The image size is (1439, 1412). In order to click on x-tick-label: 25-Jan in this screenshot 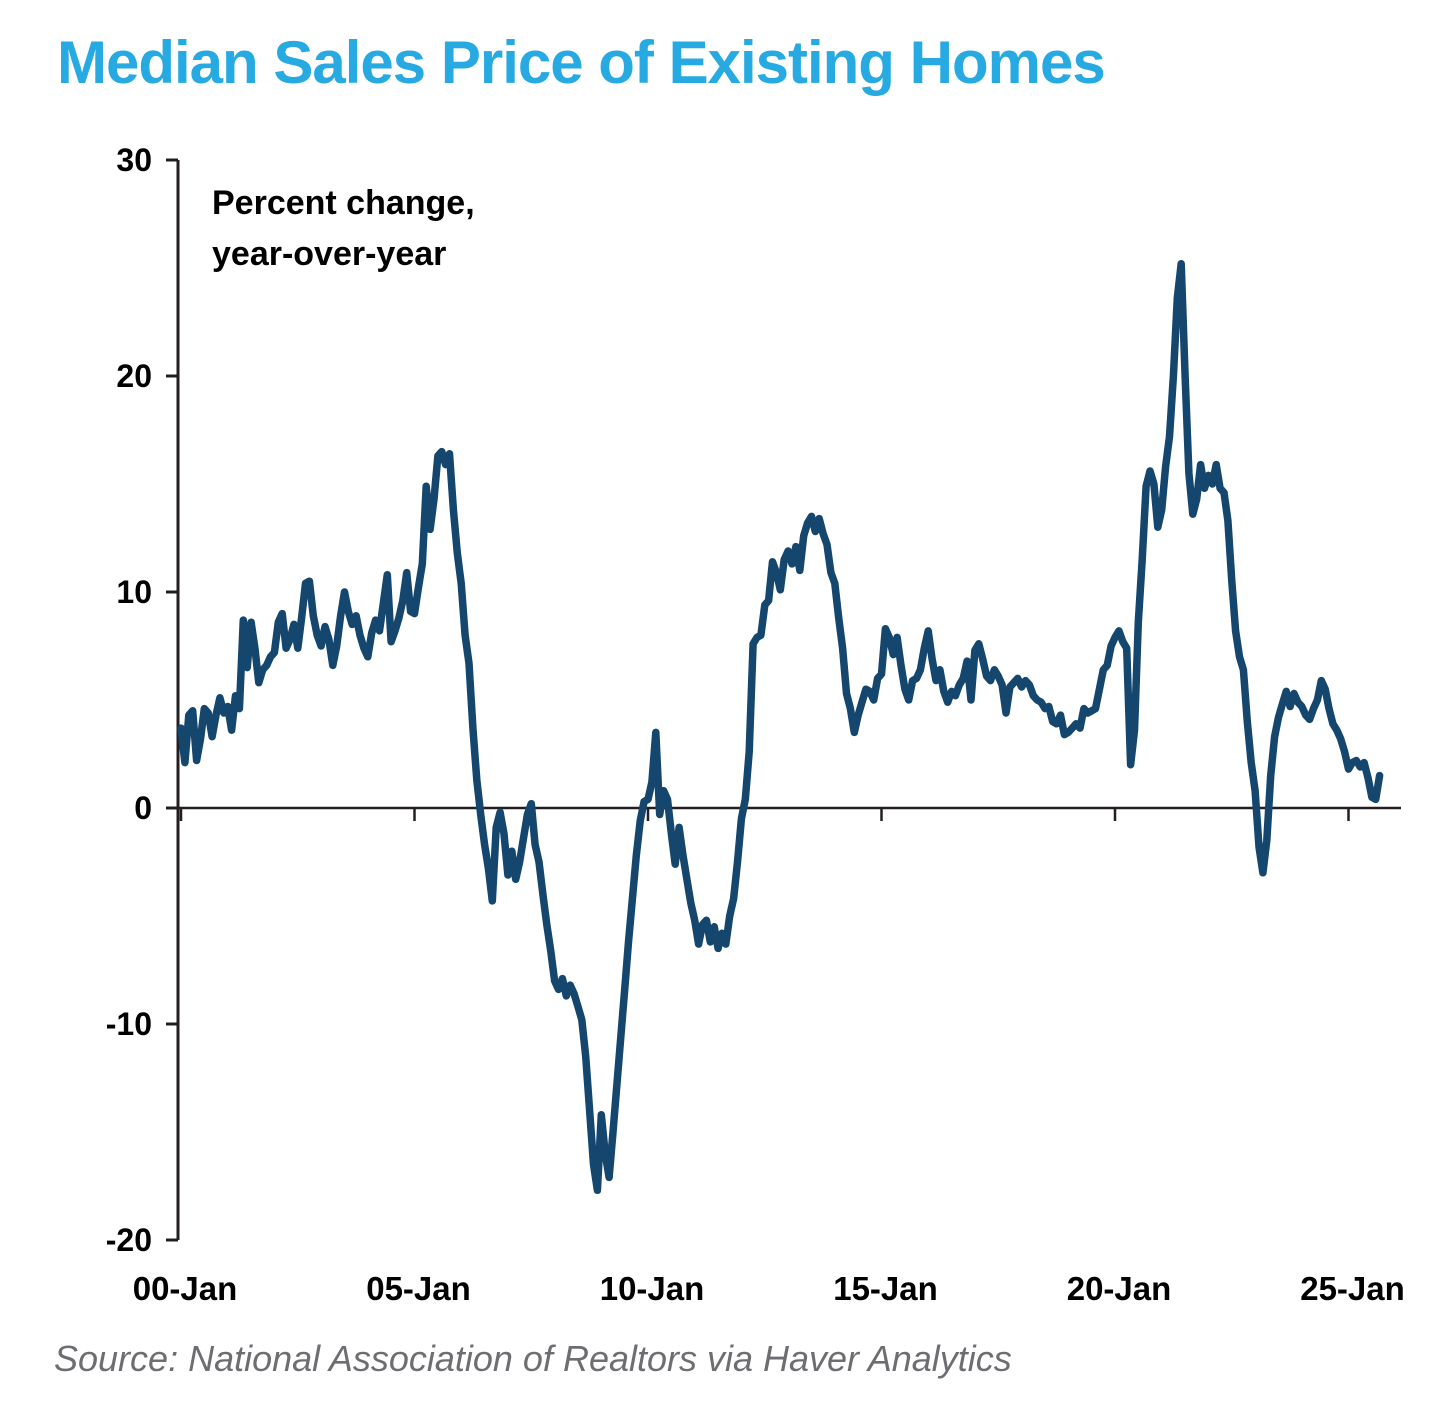, I will do `click(1352, 1288)`.